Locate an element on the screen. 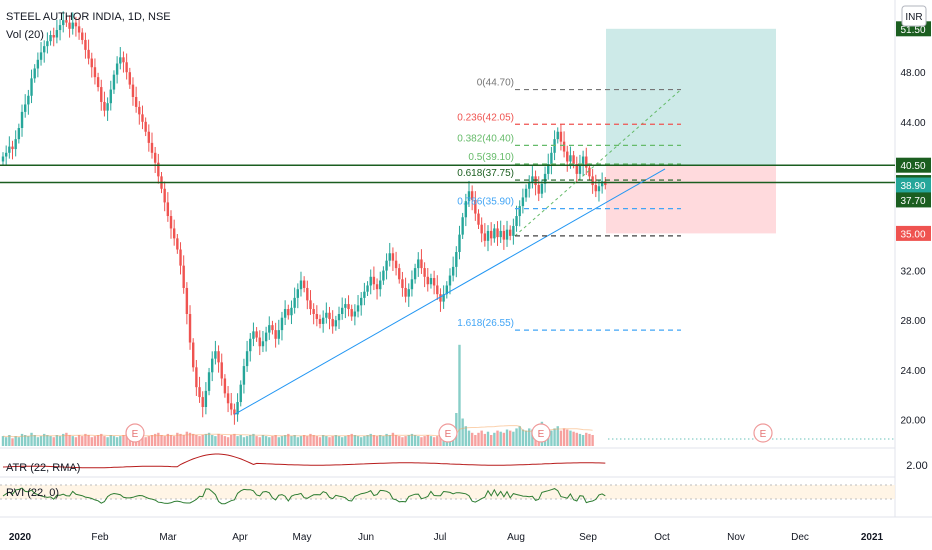  position-zones is located at coordinates (691, 131).